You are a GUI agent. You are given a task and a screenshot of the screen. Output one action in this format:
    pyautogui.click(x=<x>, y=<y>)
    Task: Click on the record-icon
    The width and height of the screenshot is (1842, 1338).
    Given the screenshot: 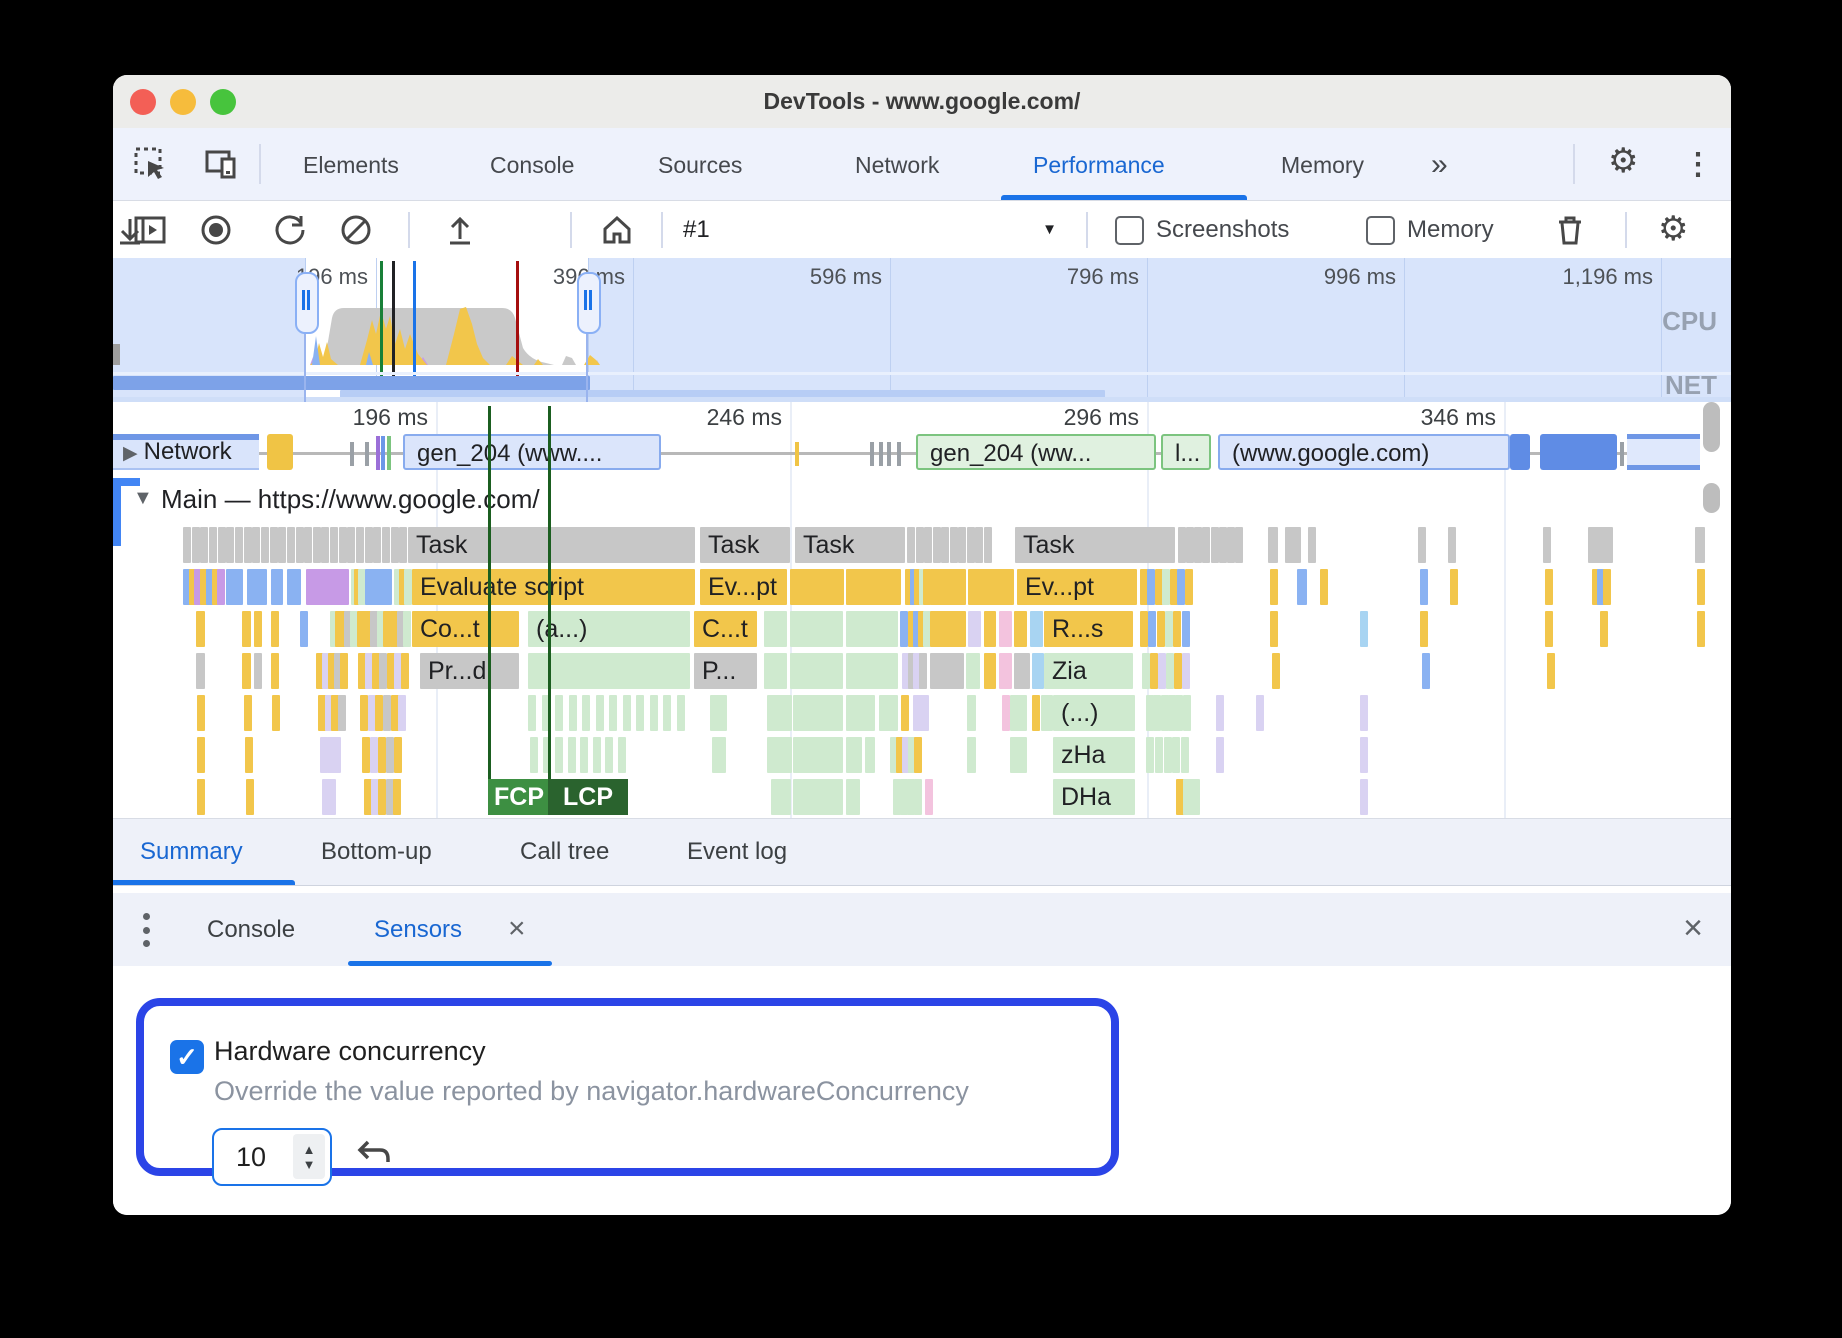 What is the action you would take?
    pyautogui.click(x=216, y=230)
    